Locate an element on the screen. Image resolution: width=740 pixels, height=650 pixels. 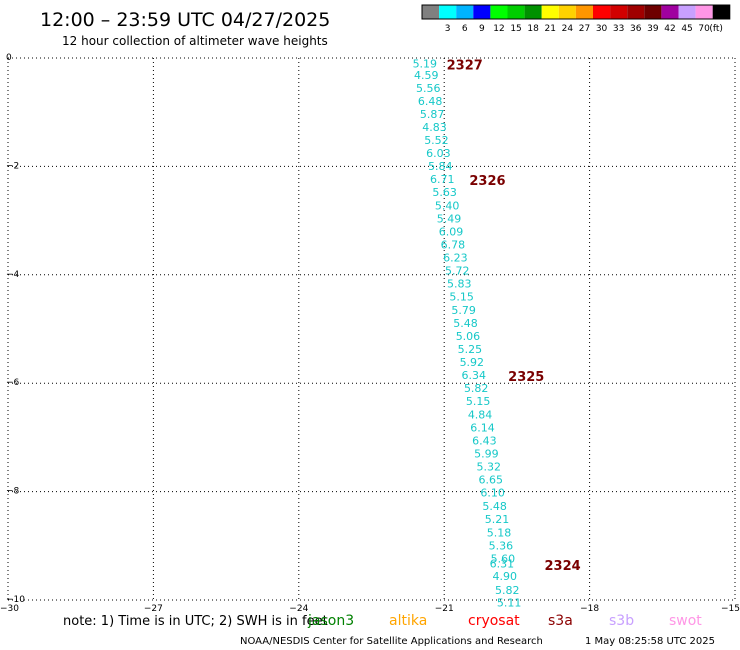
colorbar-frame is located at coordinates (576, 12).